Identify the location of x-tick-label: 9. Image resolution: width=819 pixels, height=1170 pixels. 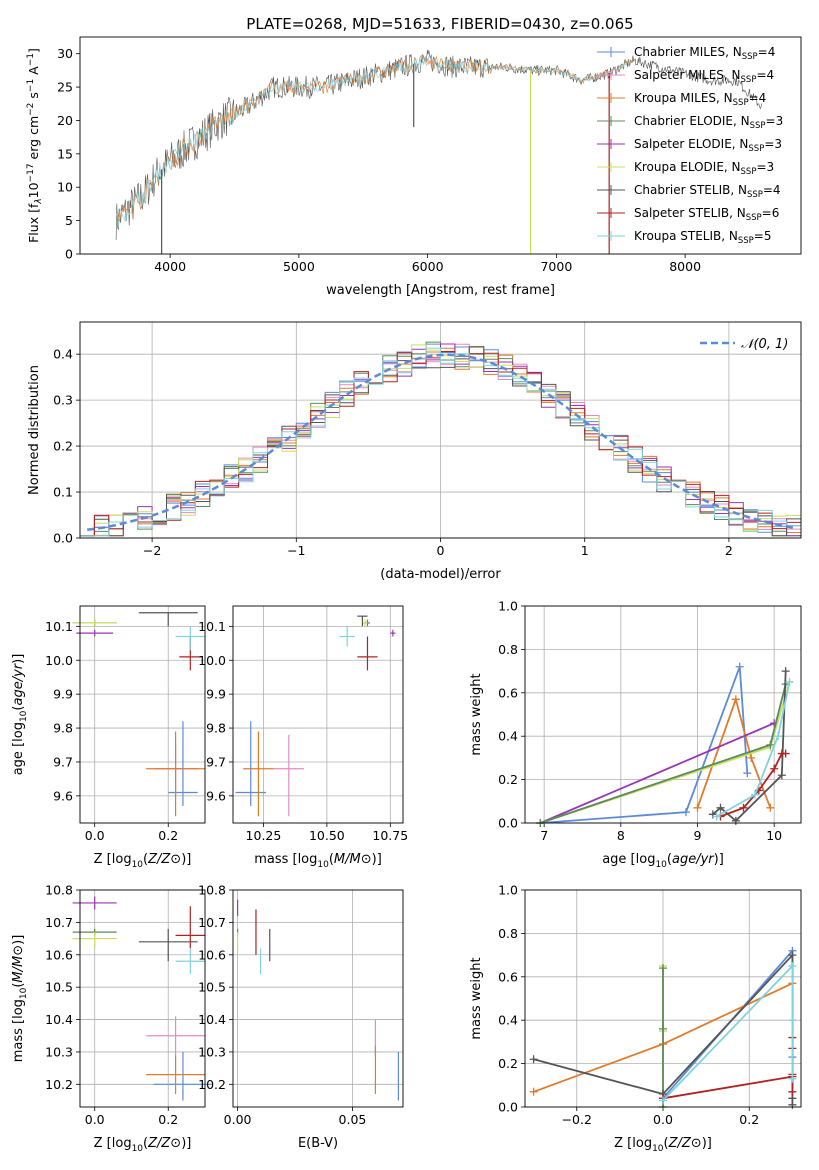
(698, 835).